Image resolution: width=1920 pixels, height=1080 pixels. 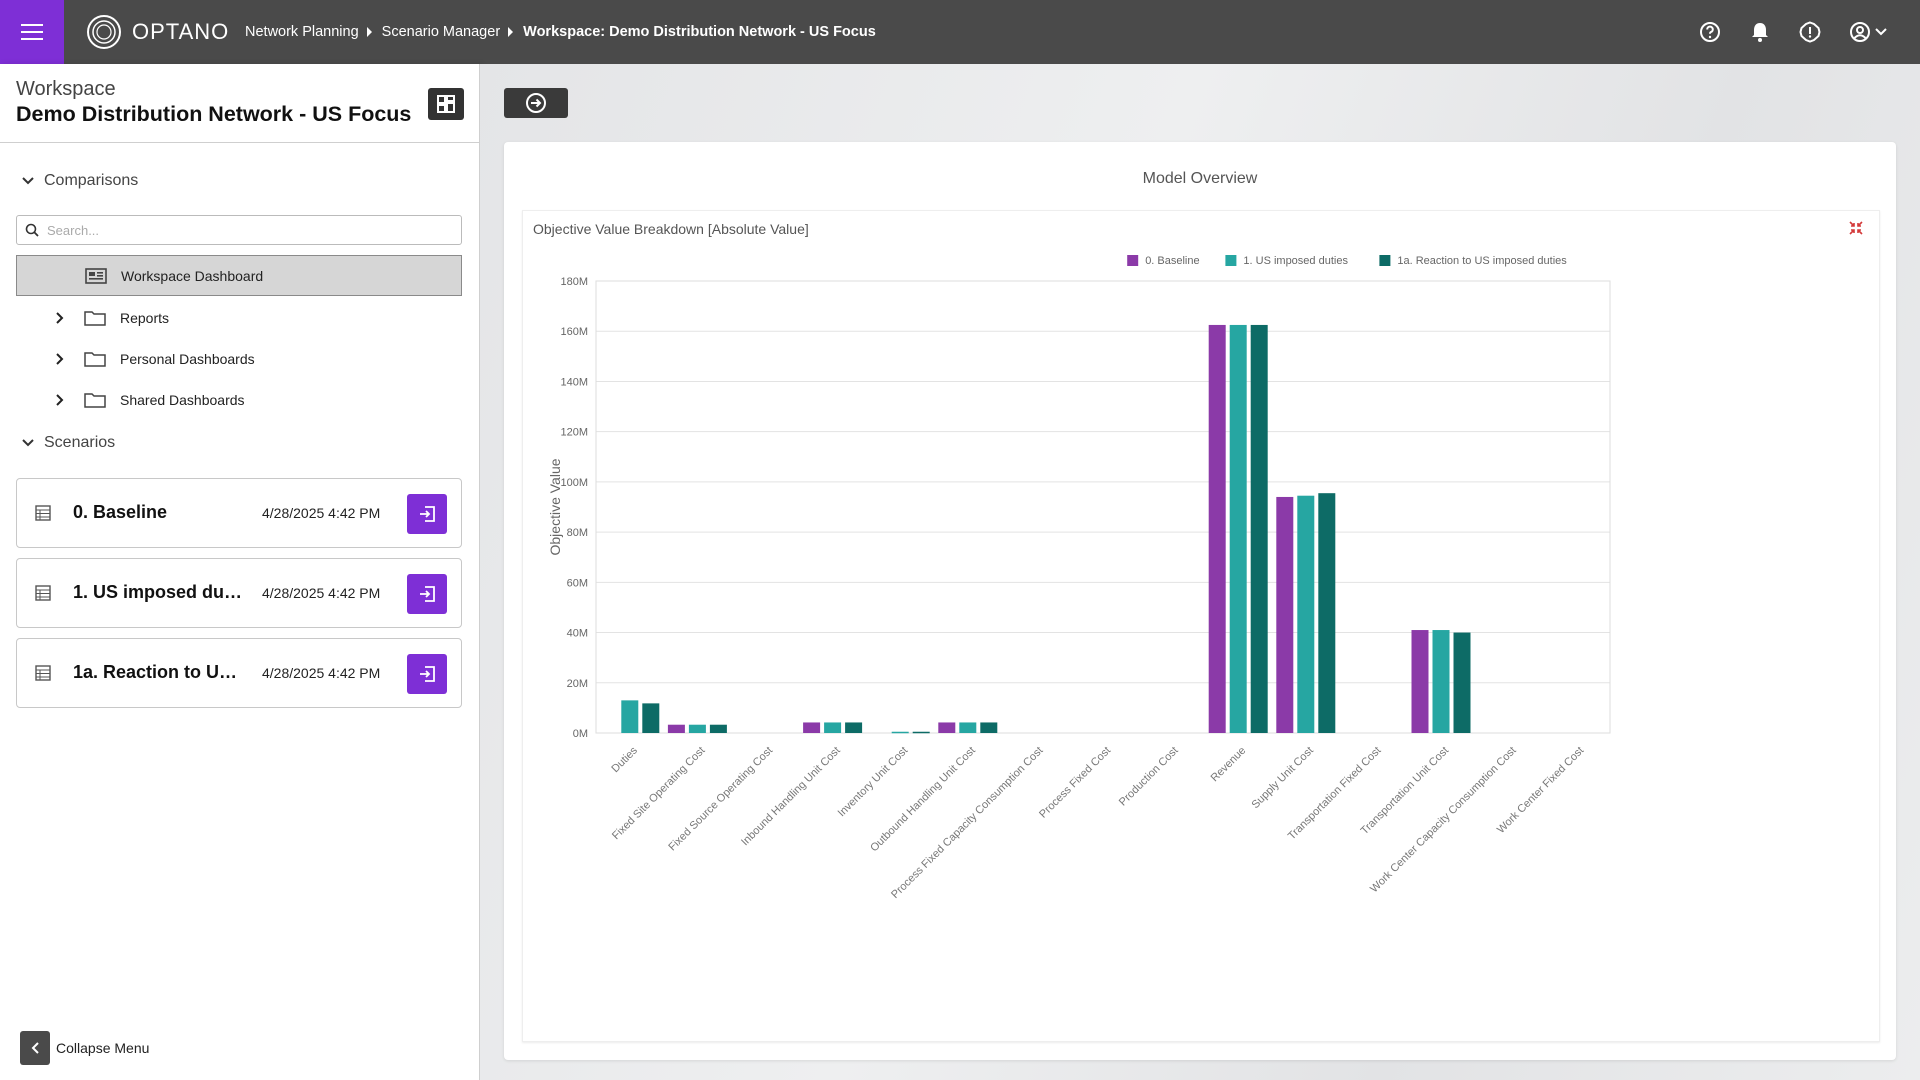 What do you see at coordinates (574, 483) in the screenshot?
I see `y-tick-label: 100M` at bounding box center [574, 483].